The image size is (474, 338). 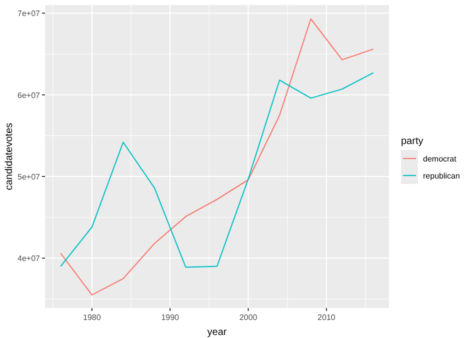 What do you see at coordinates (29, 177) in the screenshot?
I see `y-tick-label: 5e+07` at bounding box center [29, 177].